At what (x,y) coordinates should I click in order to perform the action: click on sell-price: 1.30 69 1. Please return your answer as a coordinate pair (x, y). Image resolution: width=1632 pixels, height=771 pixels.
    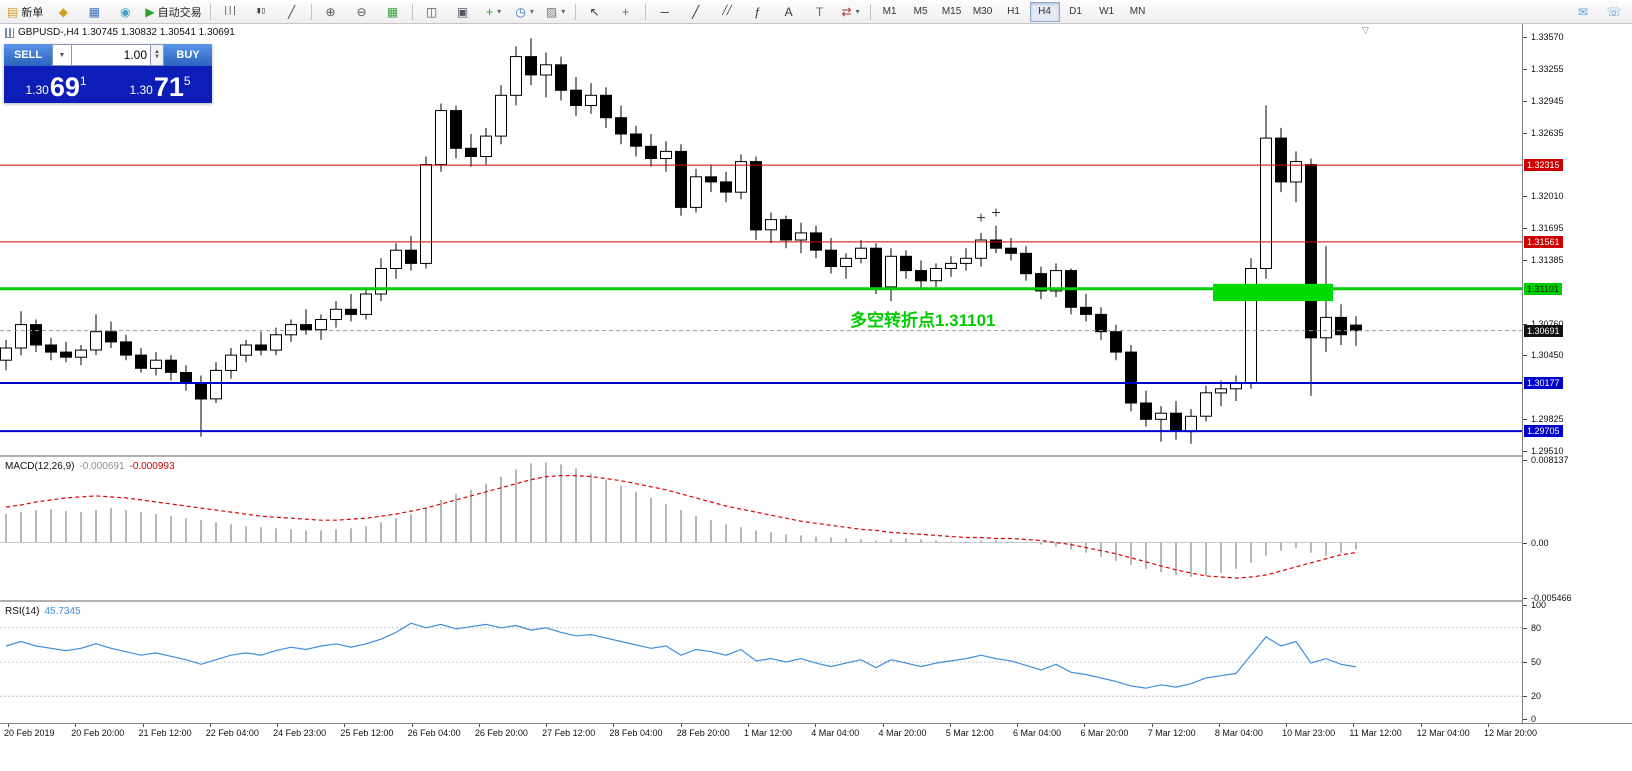
    Looking at the image, I should click on (56, 84).